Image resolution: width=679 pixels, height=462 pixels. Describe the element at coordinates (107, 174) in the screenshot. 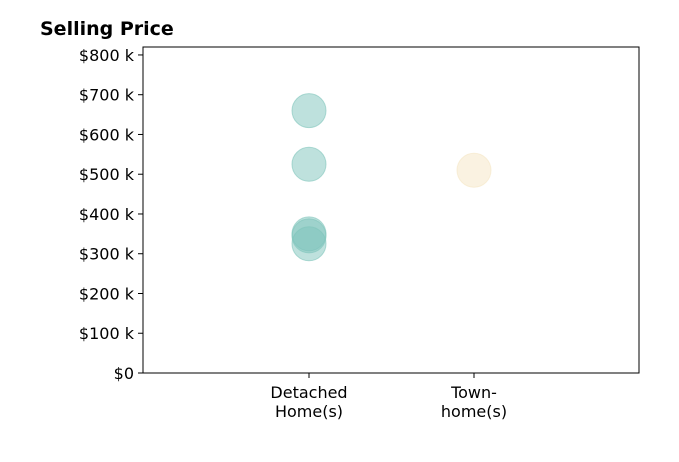

I see `y-tick-label: $500 k` at that location.